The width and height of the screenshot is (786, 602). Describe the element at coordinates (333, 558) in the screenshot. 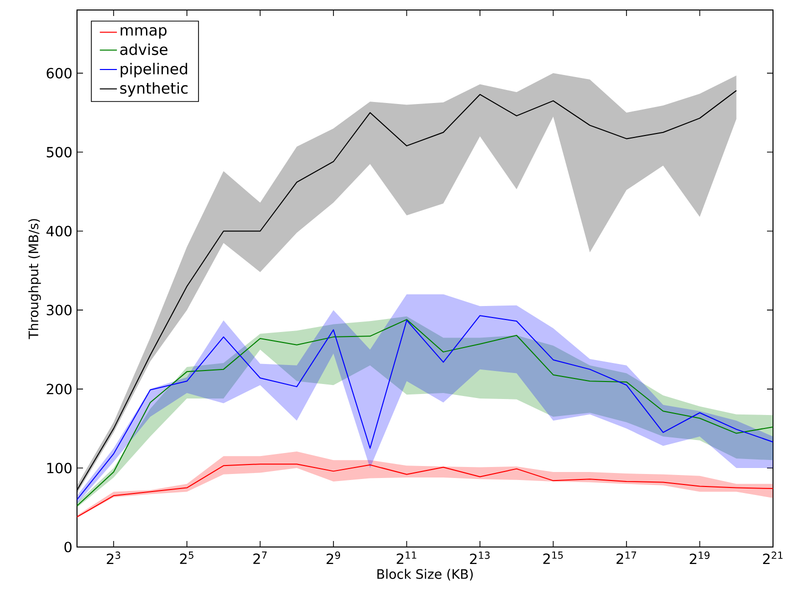

I see `x-tick-label: 2$^{9}$` at that location.